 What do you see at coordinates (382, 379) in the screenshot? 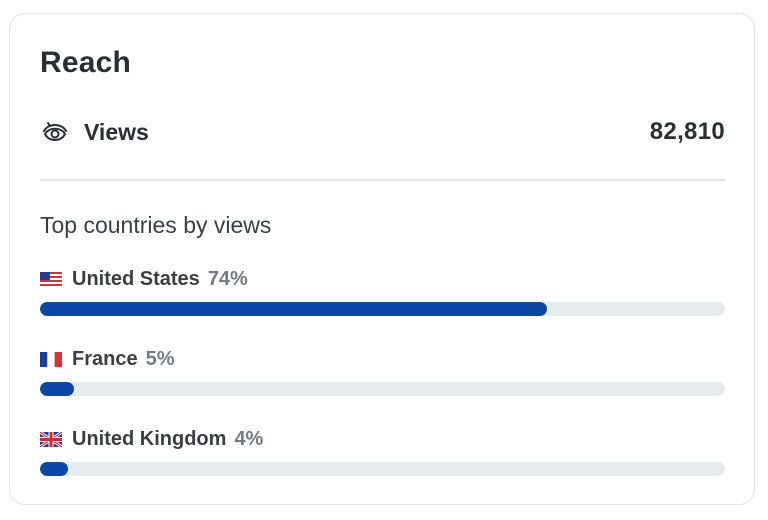
I see `country-row-france: France 5%` at bounding box center [382, 379].